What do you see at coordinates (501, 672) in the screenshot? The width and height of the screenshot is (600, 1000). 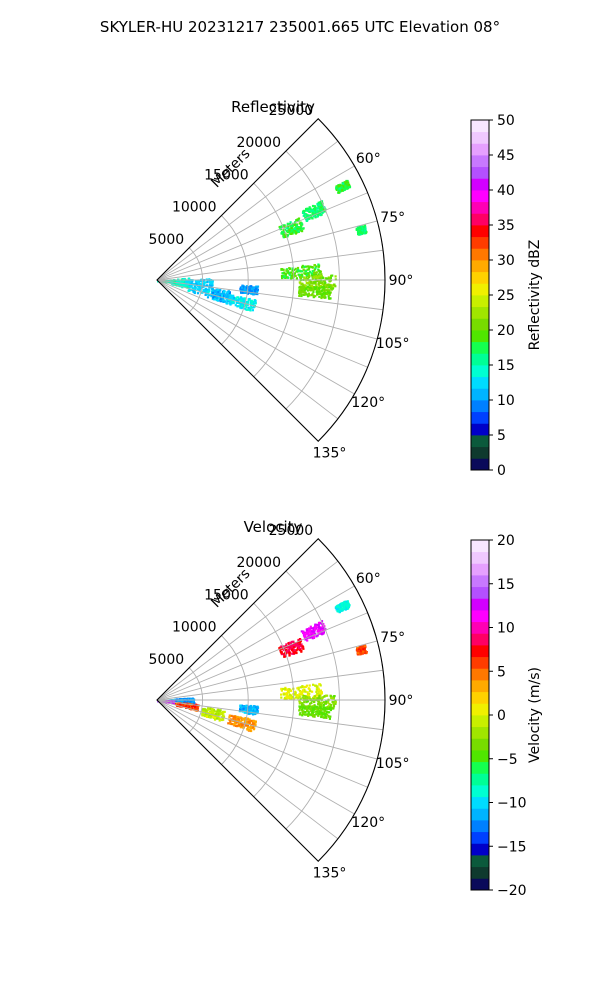 I see `colorbar-tick-label: 5` at bounding box center [501, 672].